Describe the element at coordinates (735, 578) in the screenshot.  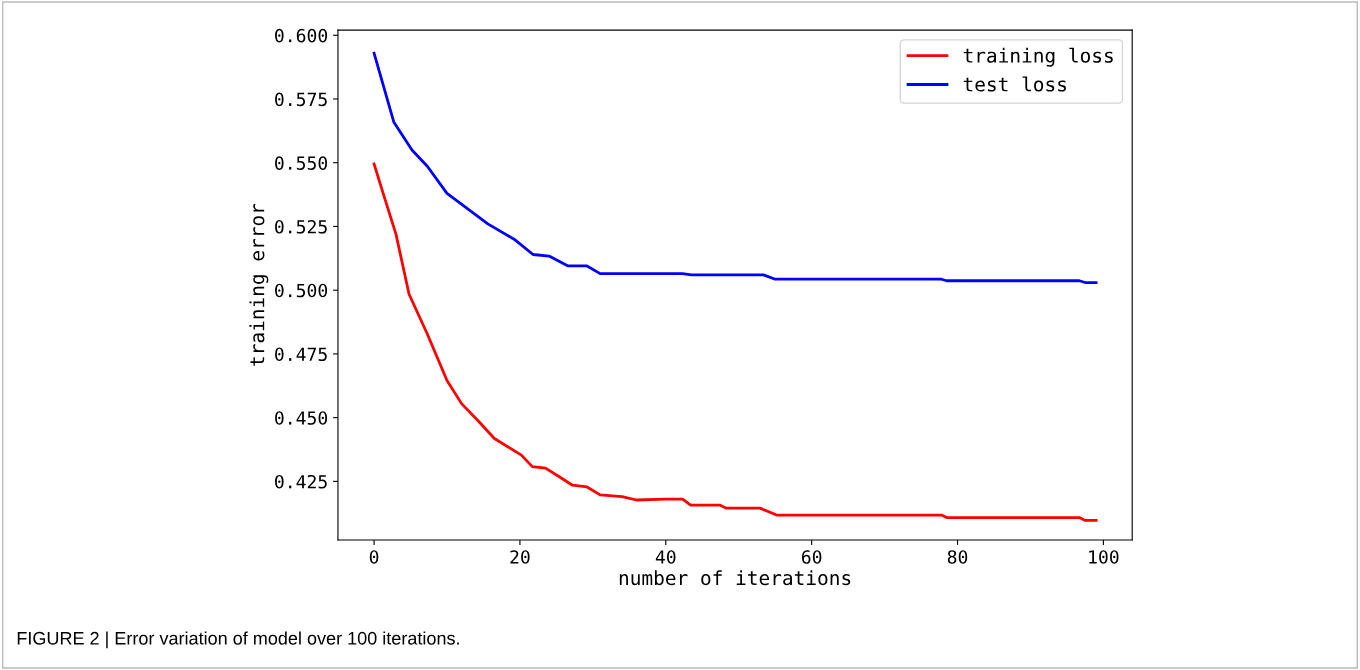
I see `x-axis-title: number of iterations` at that location.